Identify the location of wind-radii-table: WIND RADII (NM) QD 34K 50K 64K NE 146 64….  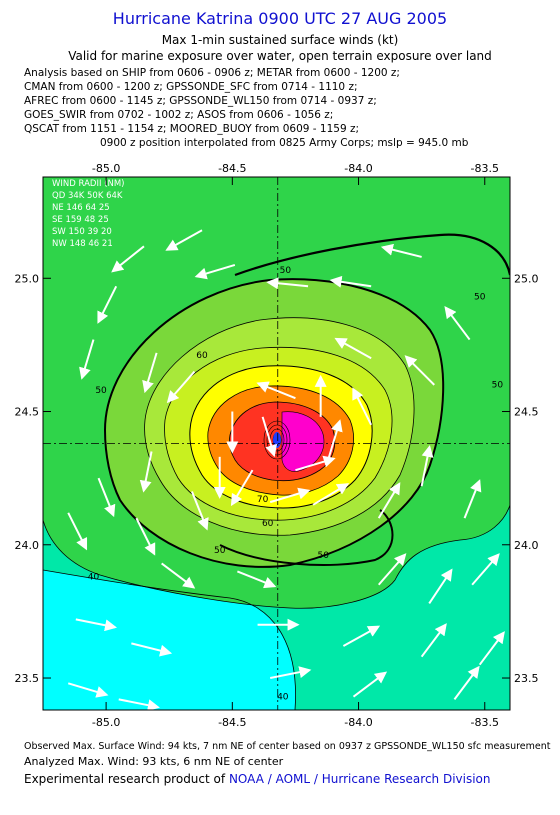
(88, 214).